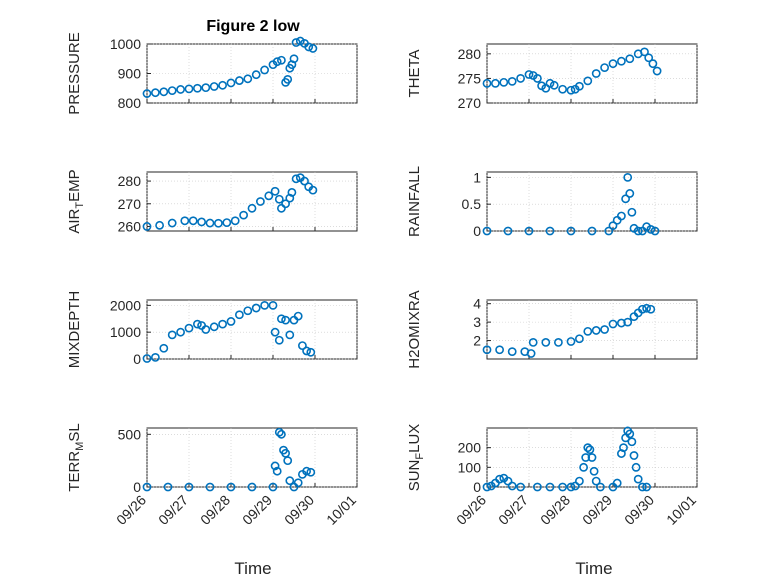 The width and height of the screenshot is (778, 583). What do you see at coordinates (470, 78) in the screenshot?
I see `y-tick-label: 275` at bounding box center [470, 78].